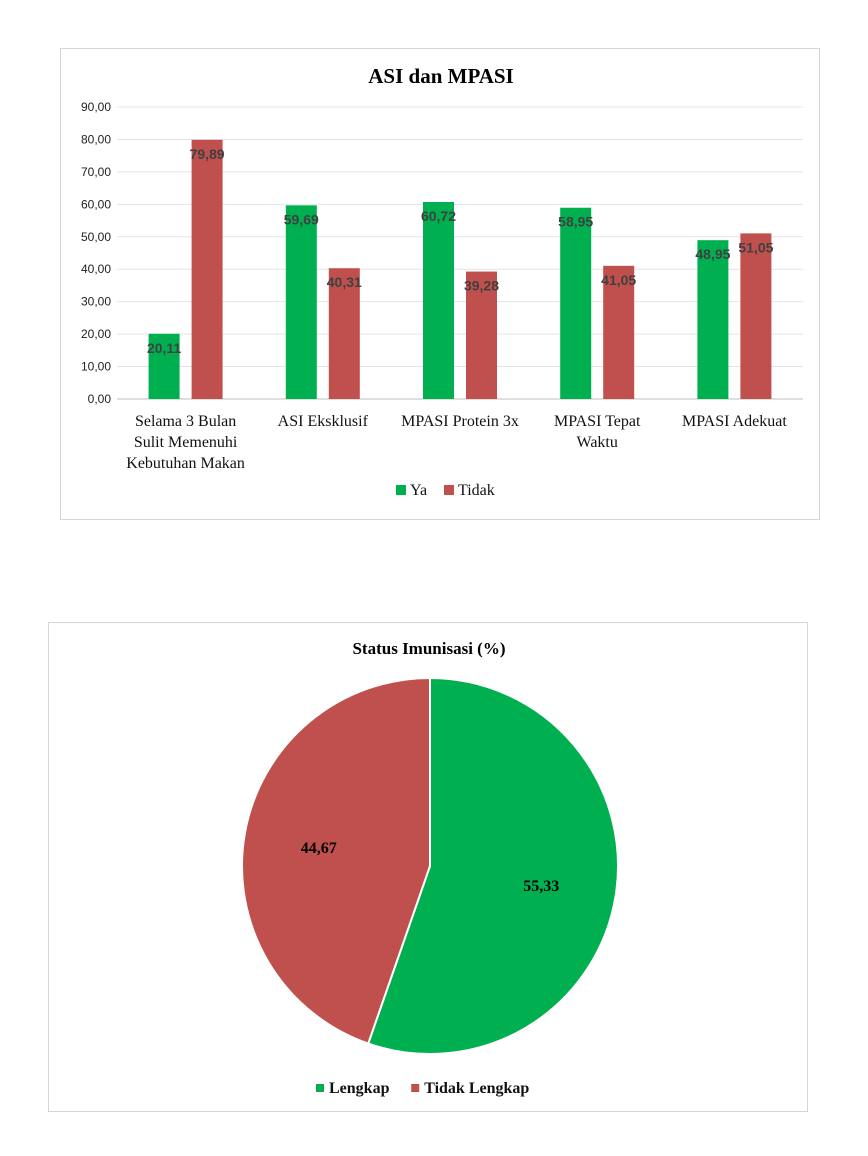 The width and height of the screenshot is (868, 1156). What do you see at coordinates (575, 222) in the screenshot?
I see `data-label: 58,95` at bounding box center [575, 222].